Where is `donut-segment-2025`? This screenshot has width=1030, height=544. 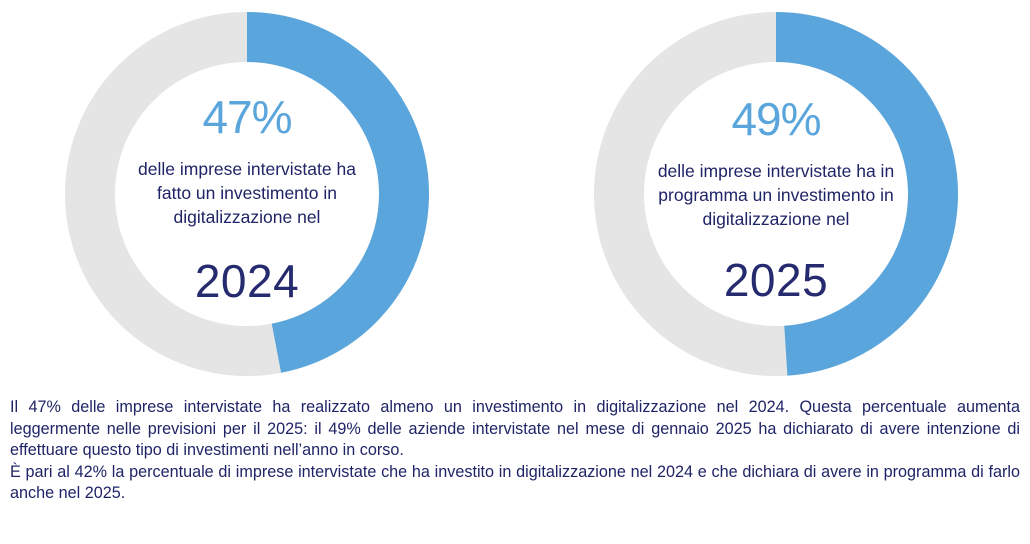 donut-segment-2025 is located at coordinates (866, 194).